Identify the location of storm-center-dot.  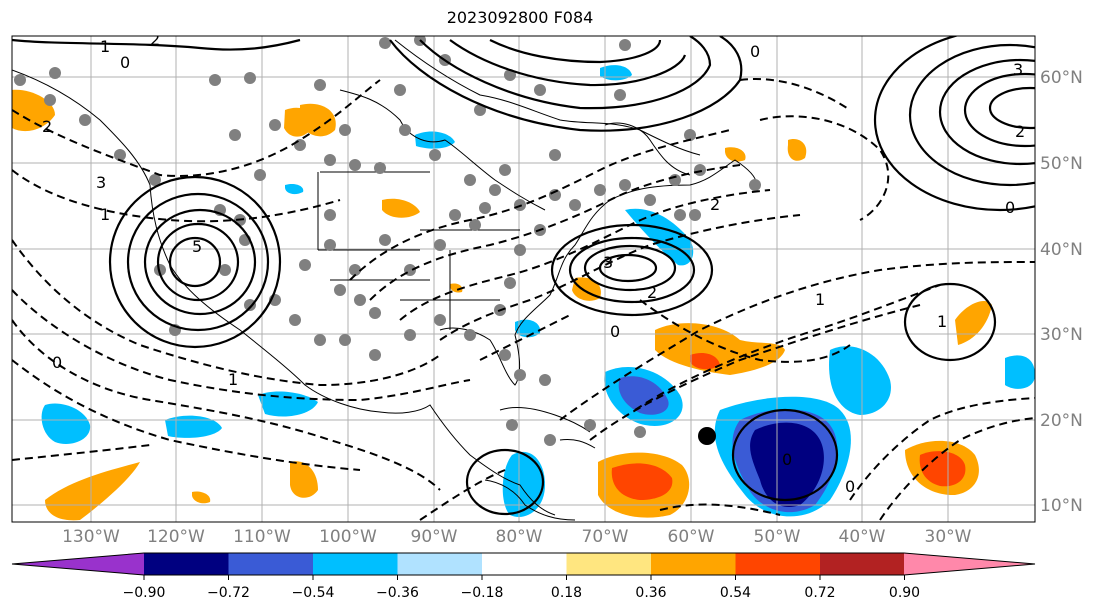
(707, 436).